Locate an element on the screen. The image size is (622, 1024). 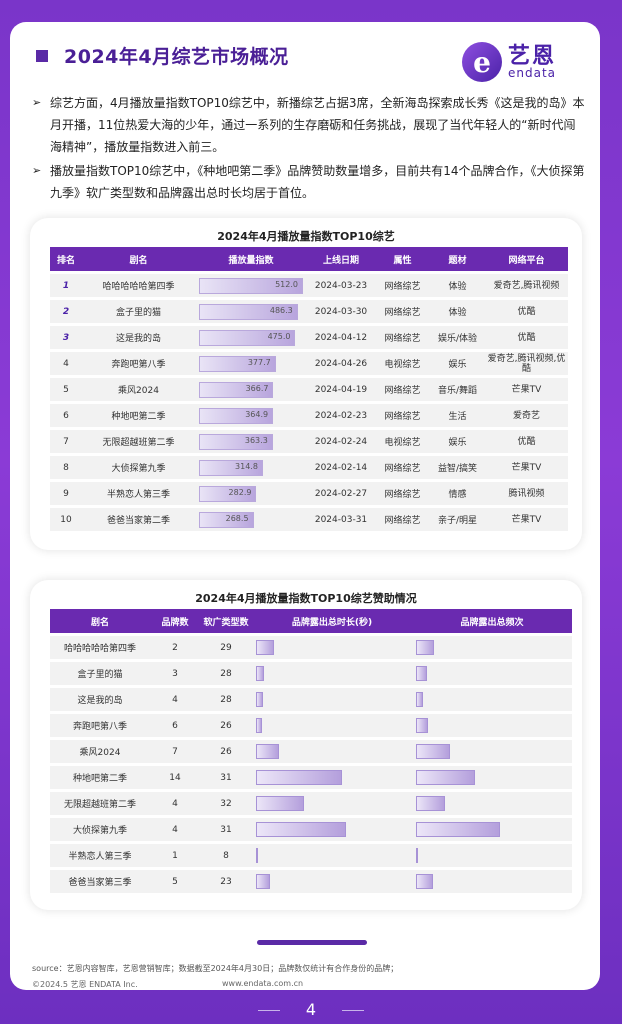
rank-cell: 10 is located at coordinates (66, 519).